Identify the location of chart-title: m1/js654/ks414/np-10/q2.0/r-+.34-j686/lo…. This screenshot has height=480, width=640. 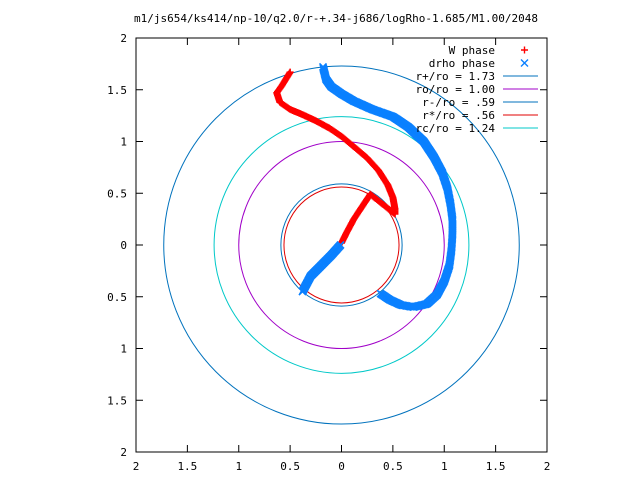
(336, 18).